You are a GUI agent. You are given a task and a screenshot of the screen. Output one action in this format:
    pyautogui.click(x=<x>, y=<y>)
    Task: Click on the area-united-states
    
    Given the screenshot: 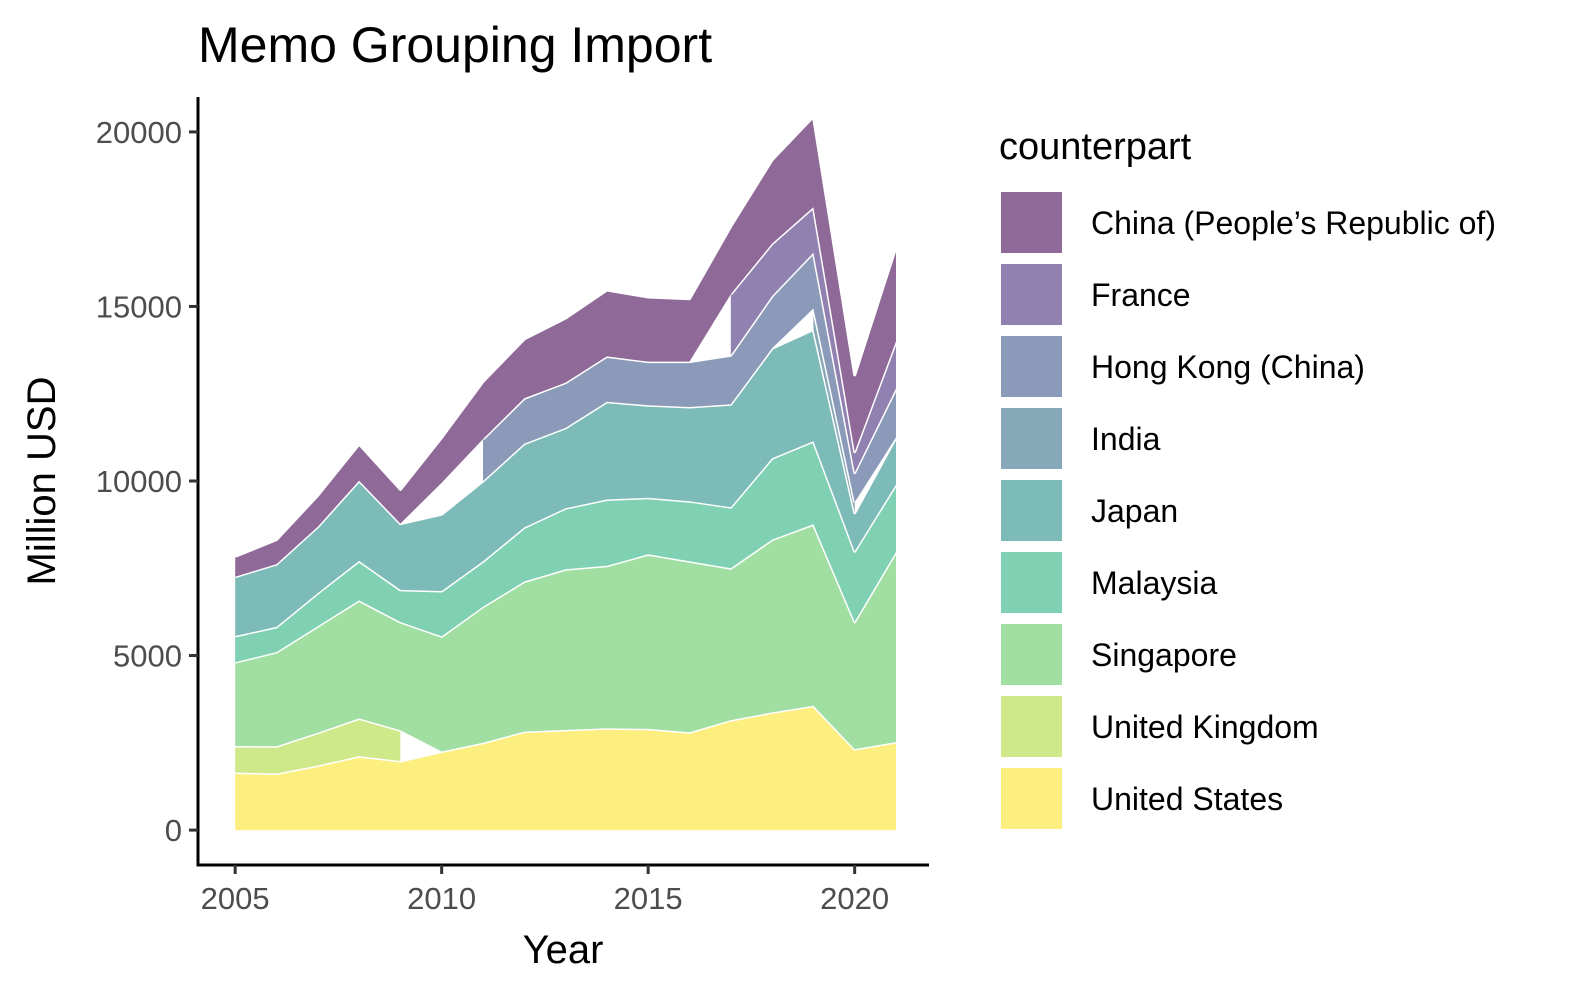 What is the action you would take?
    pyautogui.click(x=565, y=768)
    